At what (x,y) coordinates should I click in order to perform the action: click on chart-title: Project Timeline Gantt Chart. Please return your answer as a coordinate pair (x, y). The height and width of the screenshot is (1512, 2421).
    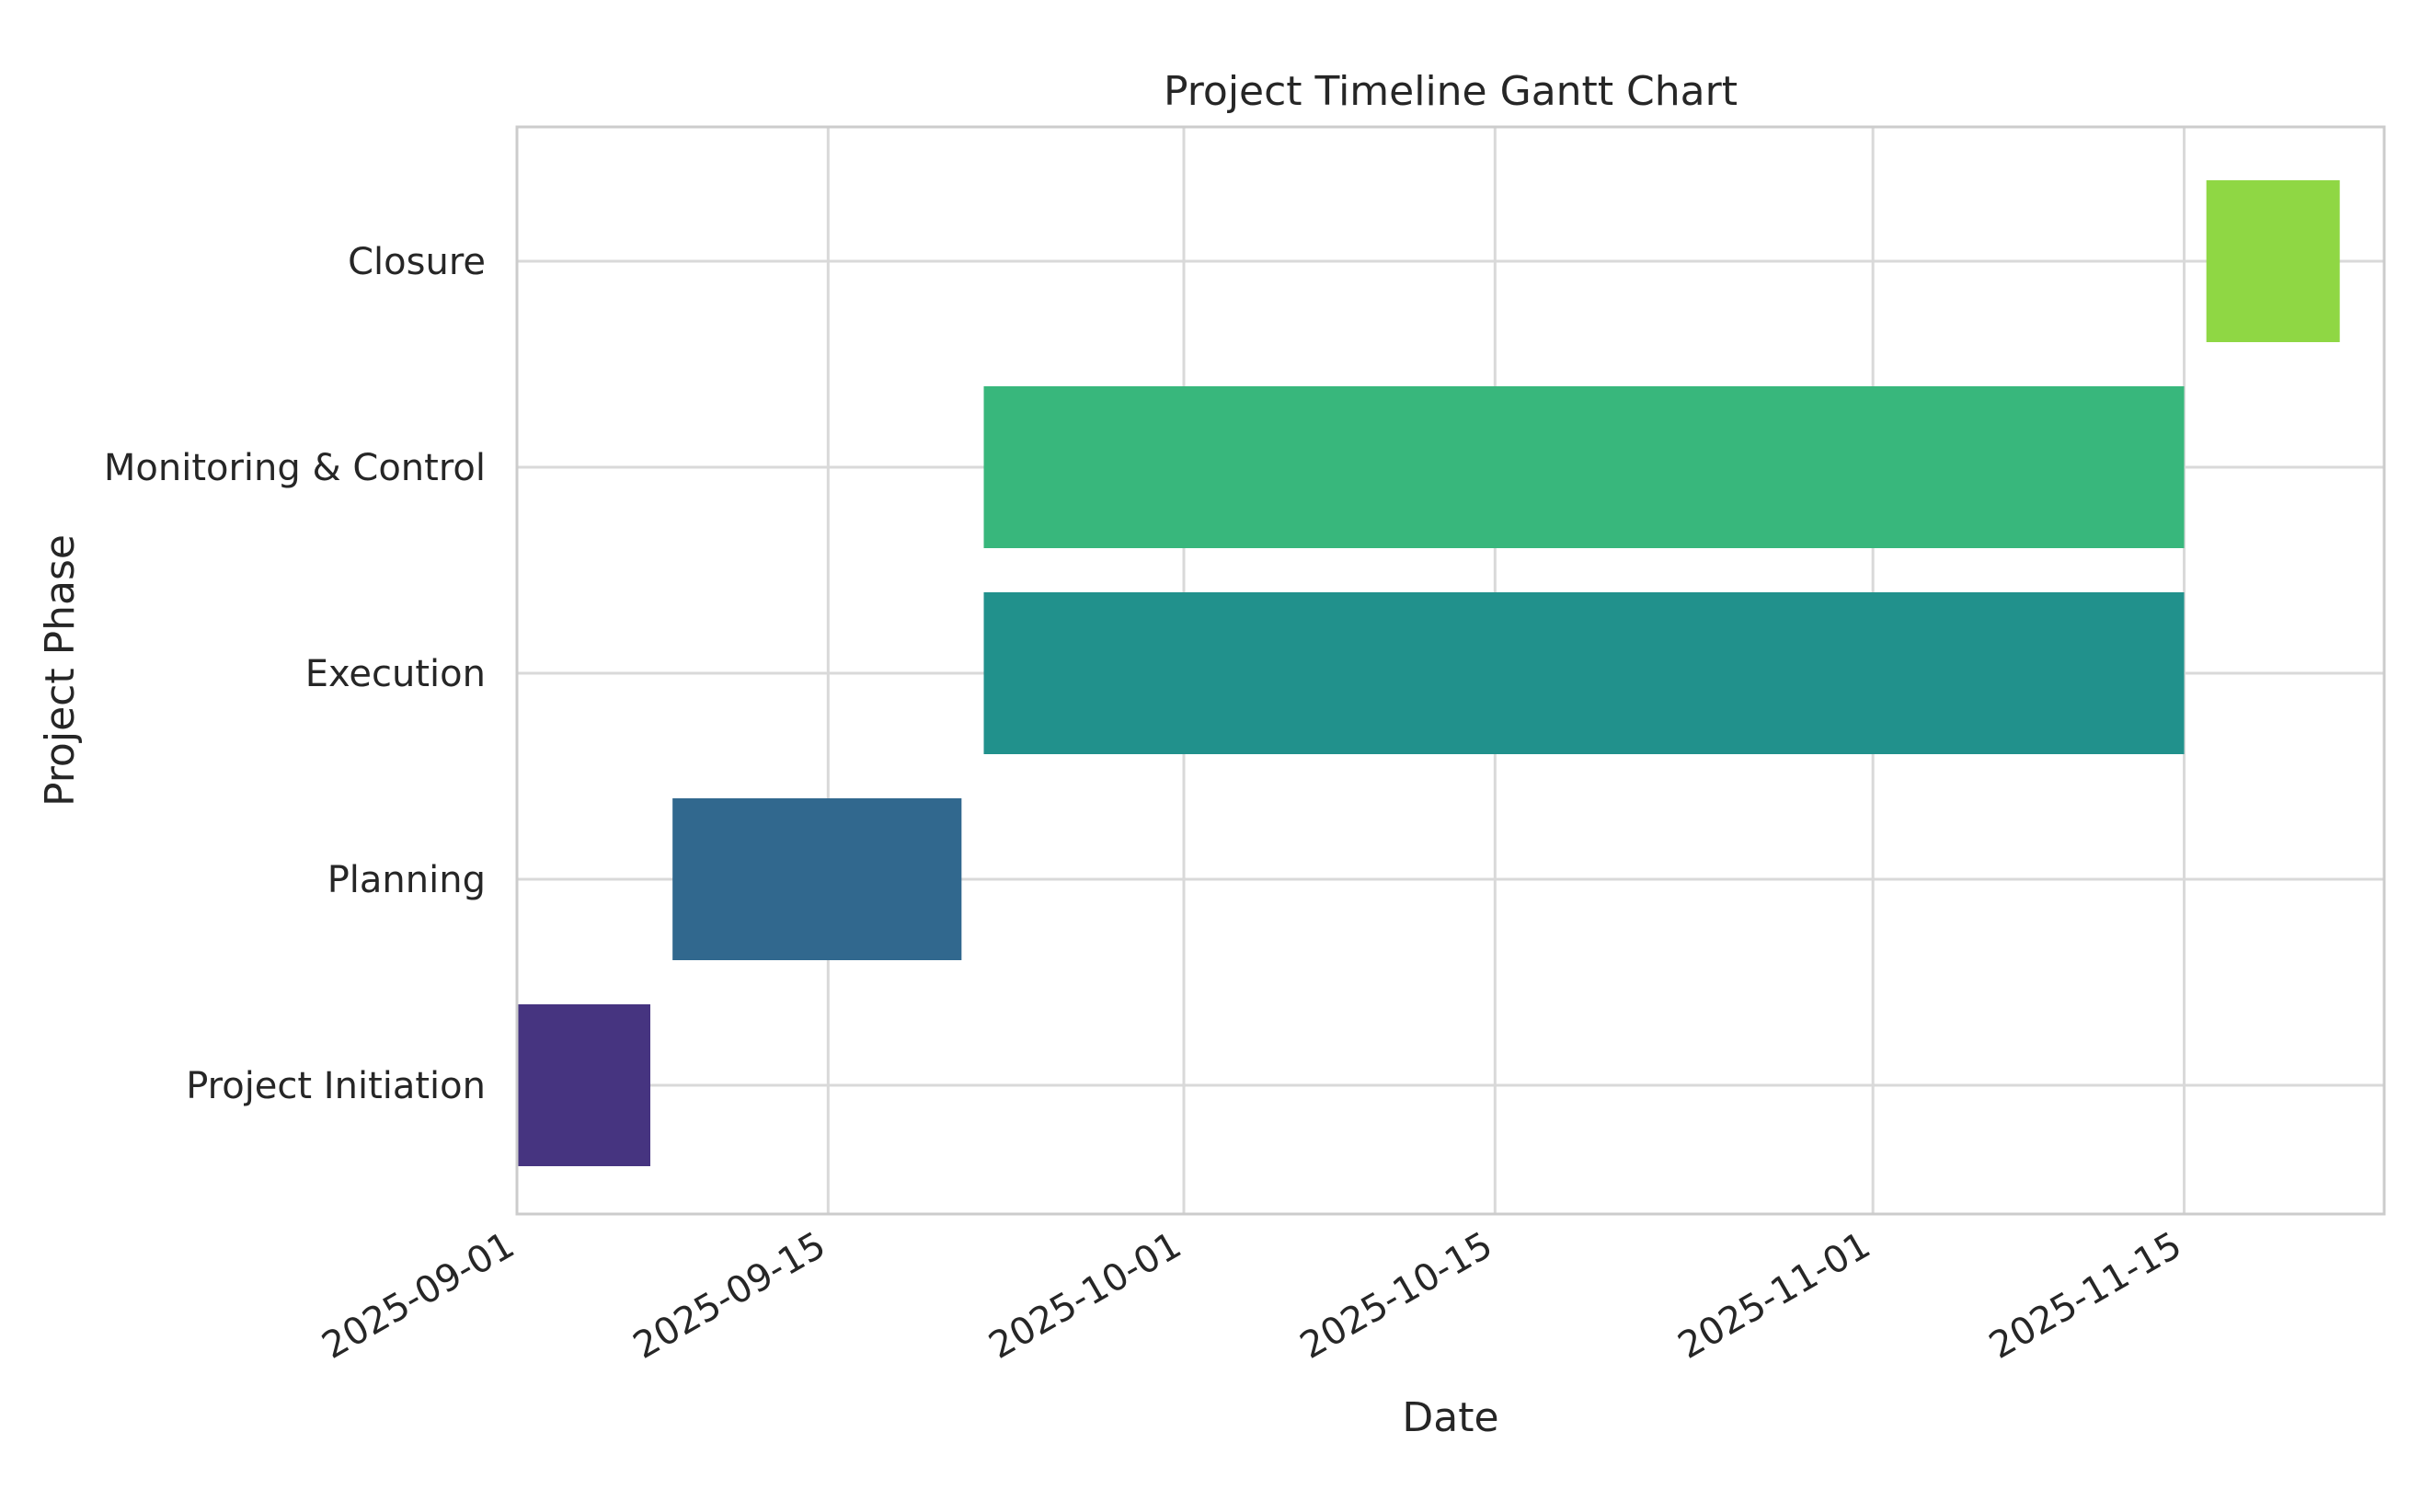
    Looking at the image, I should click on (1451, 91).